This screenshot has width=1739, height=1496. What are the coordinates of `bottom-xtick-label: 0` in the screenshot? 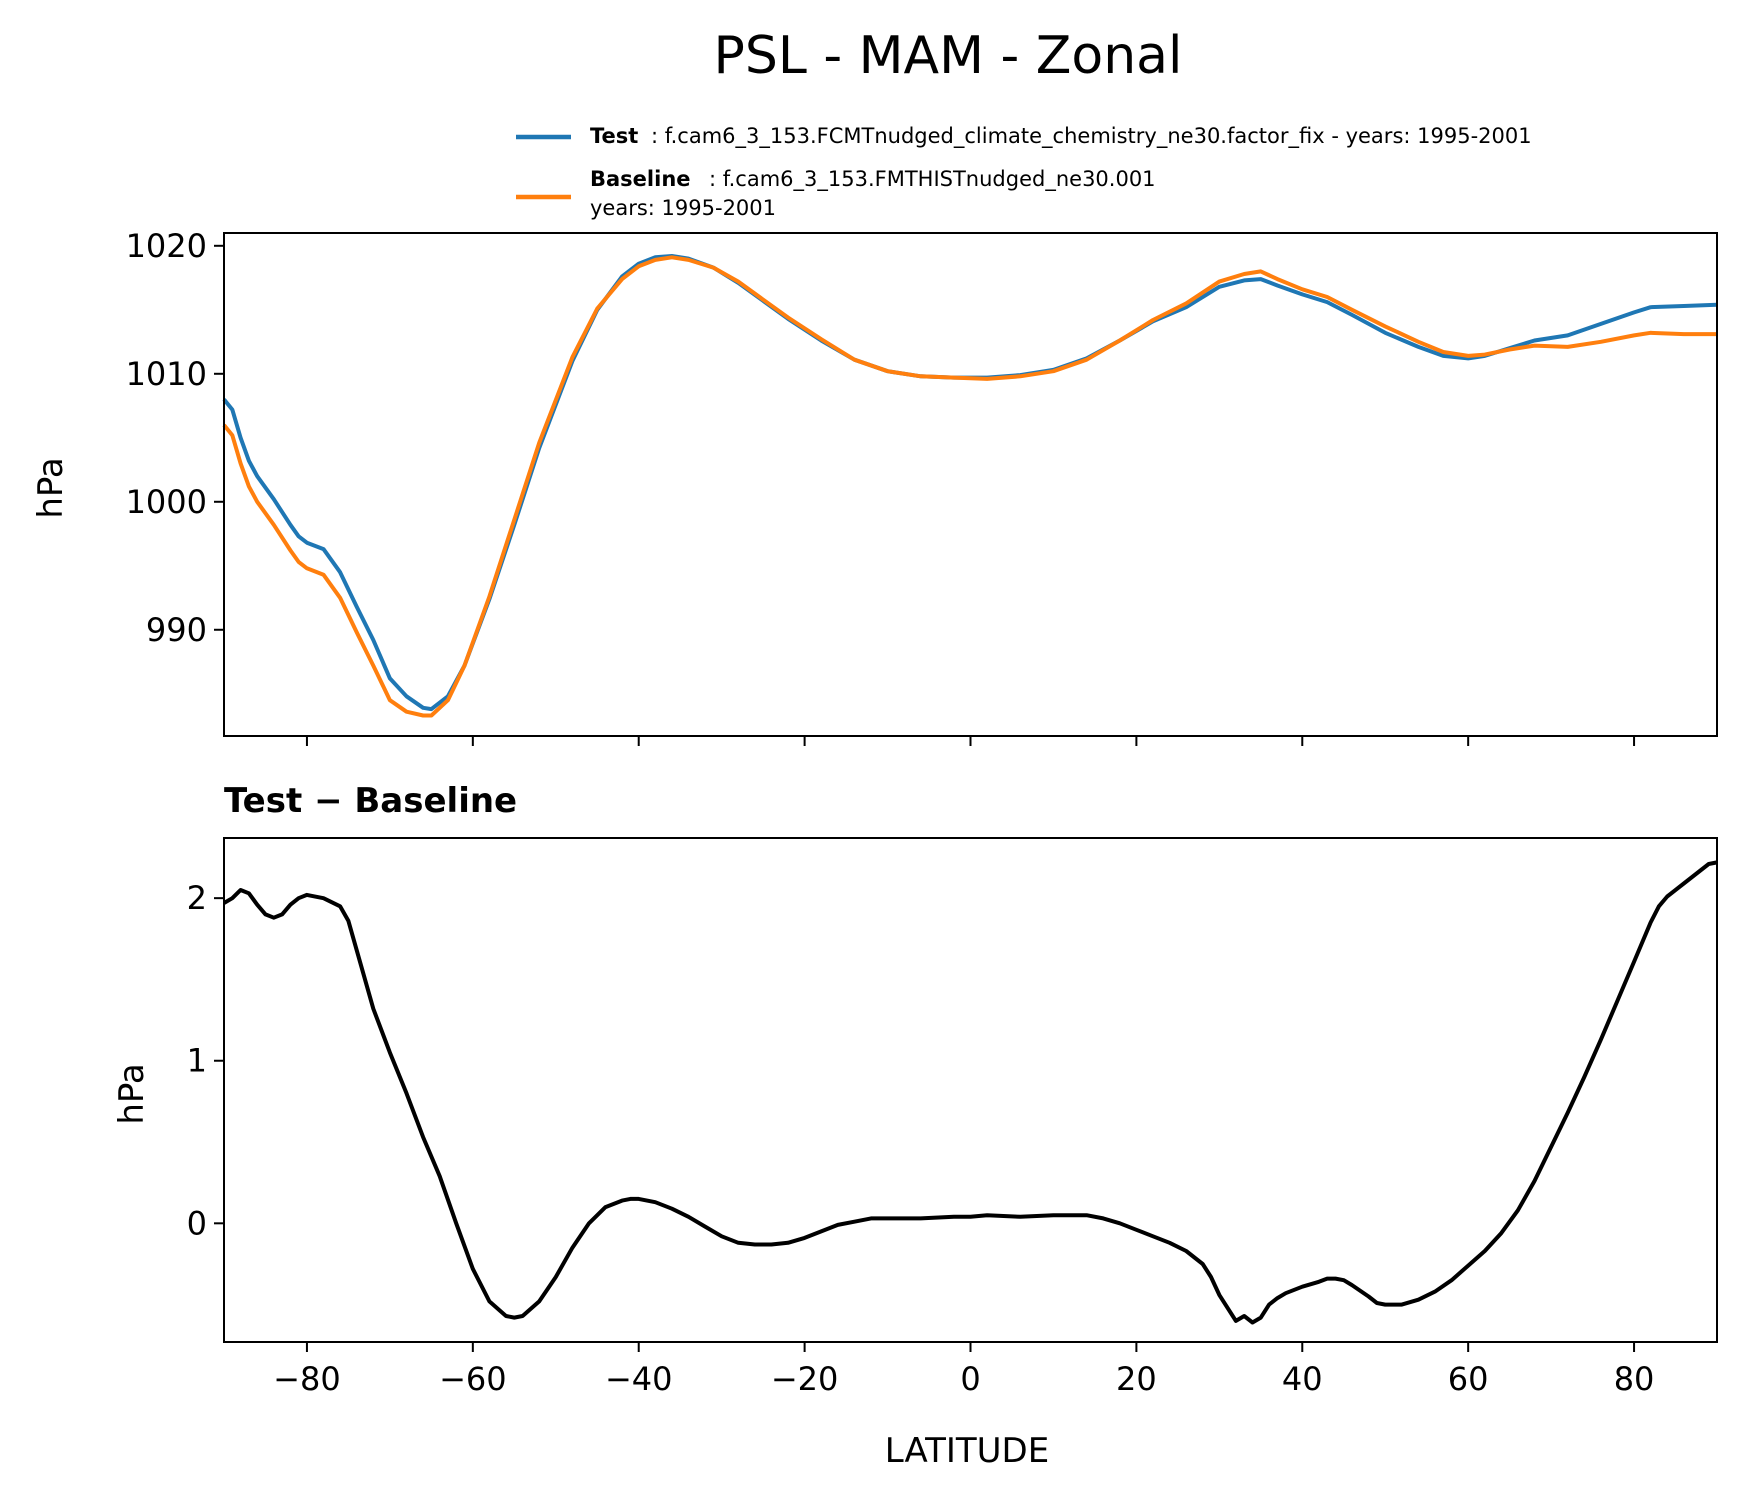 It's located at (970, 1379).